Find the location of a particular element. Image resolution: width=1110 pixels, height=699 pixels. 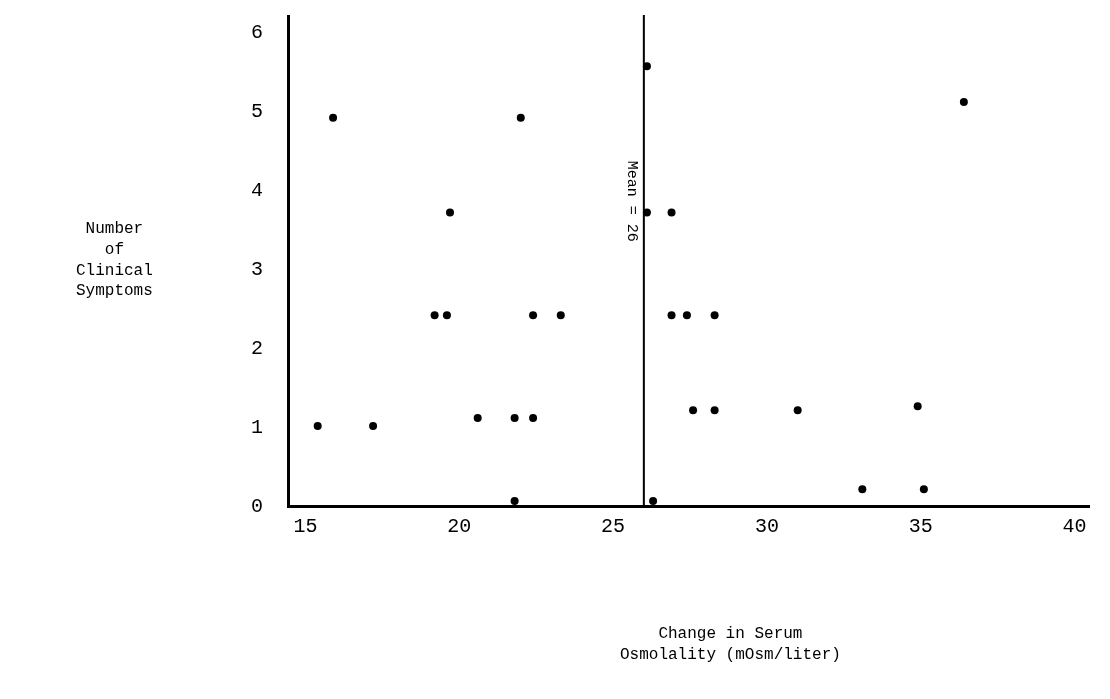

x-tick-label: 35 is located at coordinates (920, 526).